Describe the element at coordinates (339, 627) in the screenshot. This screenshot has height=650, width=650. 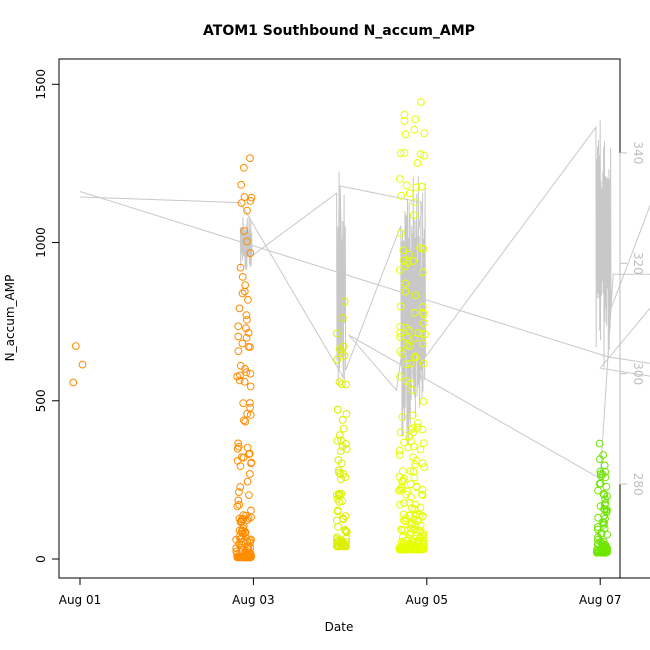
I see `x-axis-label: Date` at that location.